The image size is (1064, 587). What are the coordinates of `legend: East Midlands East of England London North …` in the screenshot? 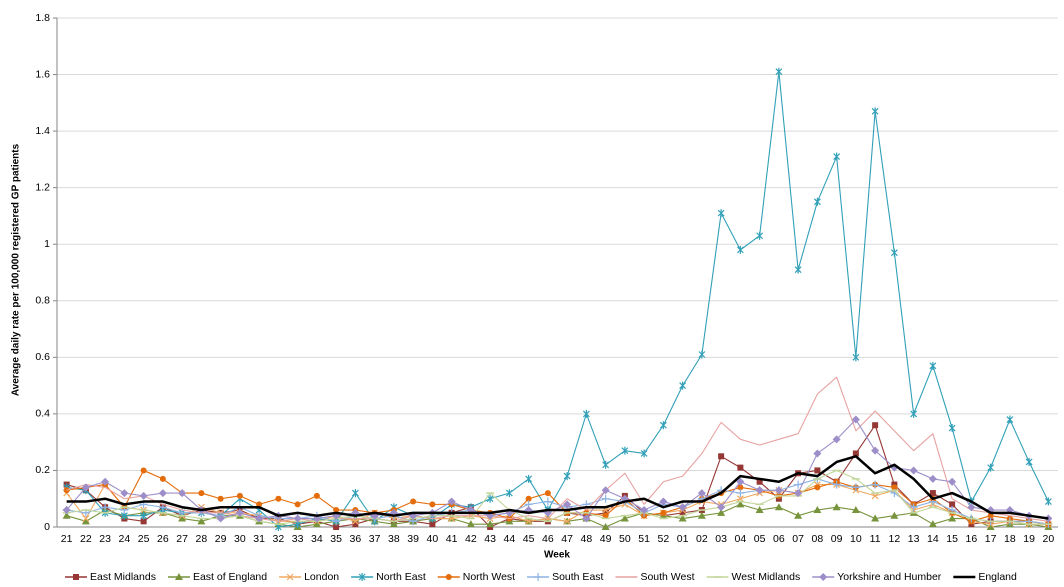 It's located at (541, 577).